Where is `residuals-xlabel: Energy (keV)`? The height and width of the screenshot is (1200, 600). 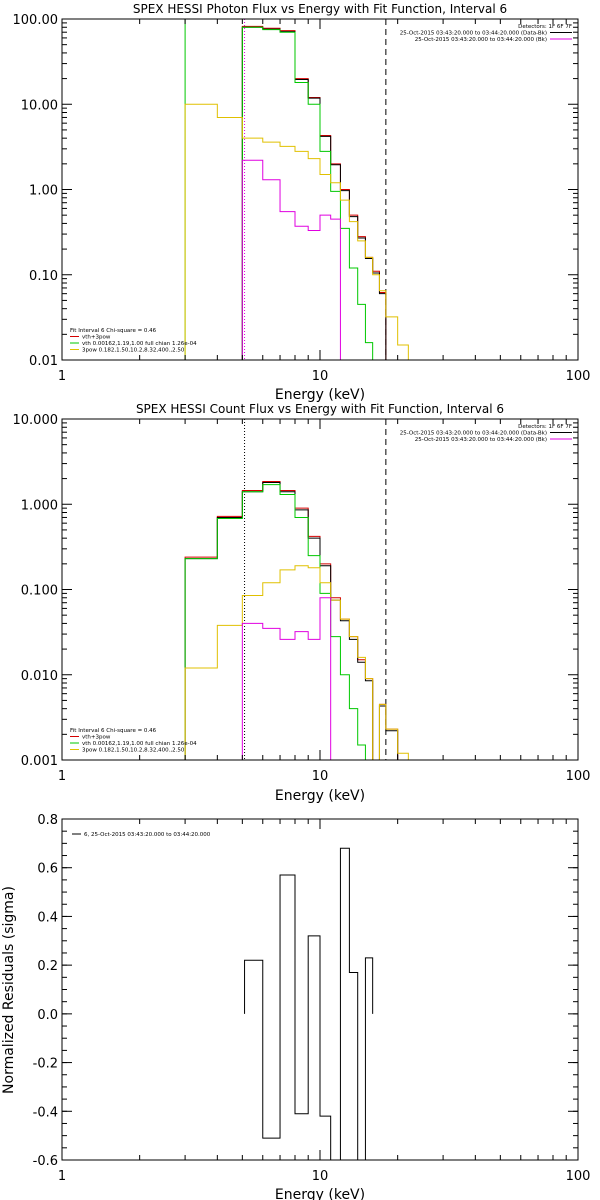
residuals-xlabel: Energy (keV) is located at coordinates (320, 1193).